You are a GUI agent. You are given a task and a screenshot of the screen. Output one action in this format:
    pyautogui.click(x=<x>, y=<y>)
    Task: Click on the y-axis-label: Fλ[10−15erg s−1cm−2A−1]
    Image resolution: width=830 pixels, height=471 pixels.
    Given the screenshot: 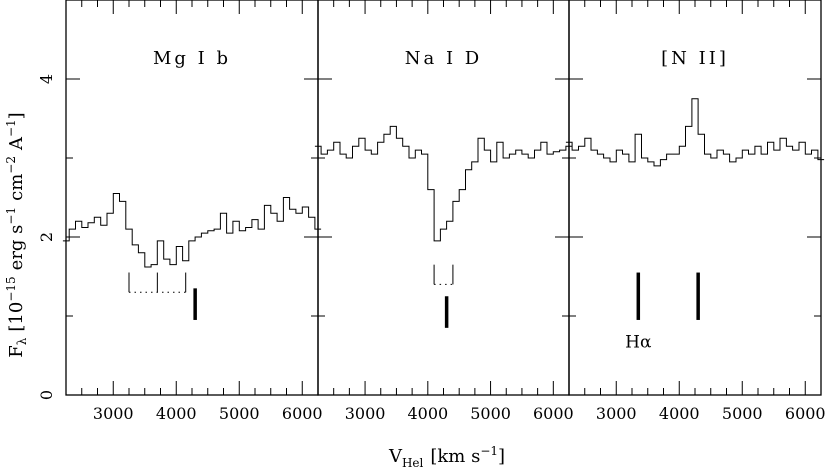 What is the action you would take?
    pyautogui.click(x=16, y=234)
    